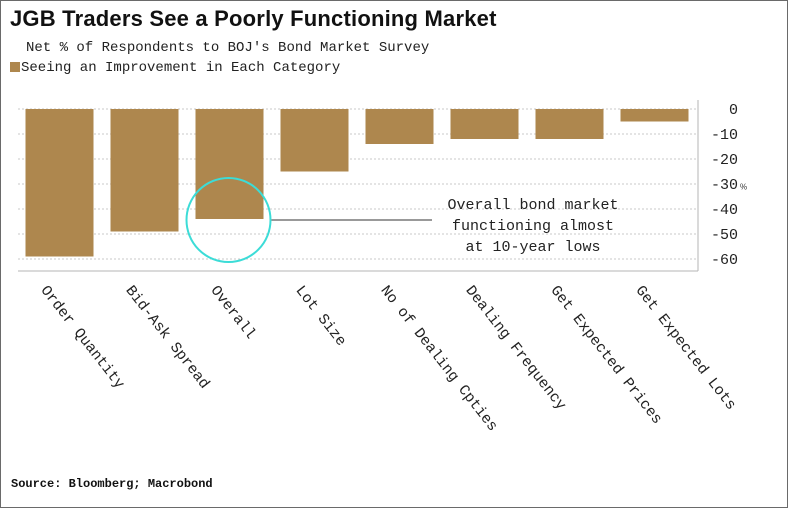 Image resolution: width=788 pixels, height=508 pixels. I want to click on x-tick-label: Order Quantity, so click(82, 338).